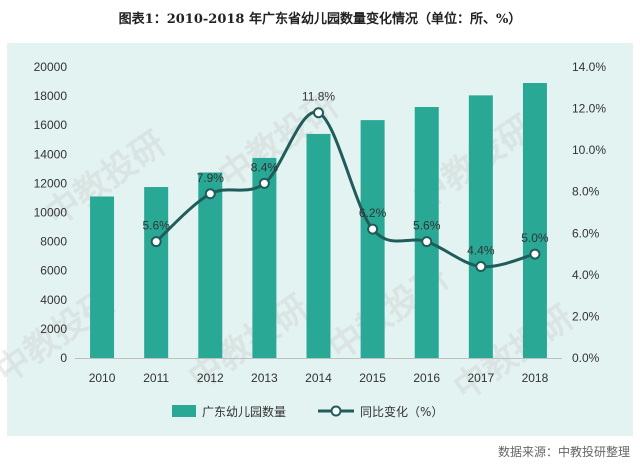 This screenshot has width=640, height=467. Describe the element at coordinates (102, 277) in the screenshot. I see `bar-2010` at that location.